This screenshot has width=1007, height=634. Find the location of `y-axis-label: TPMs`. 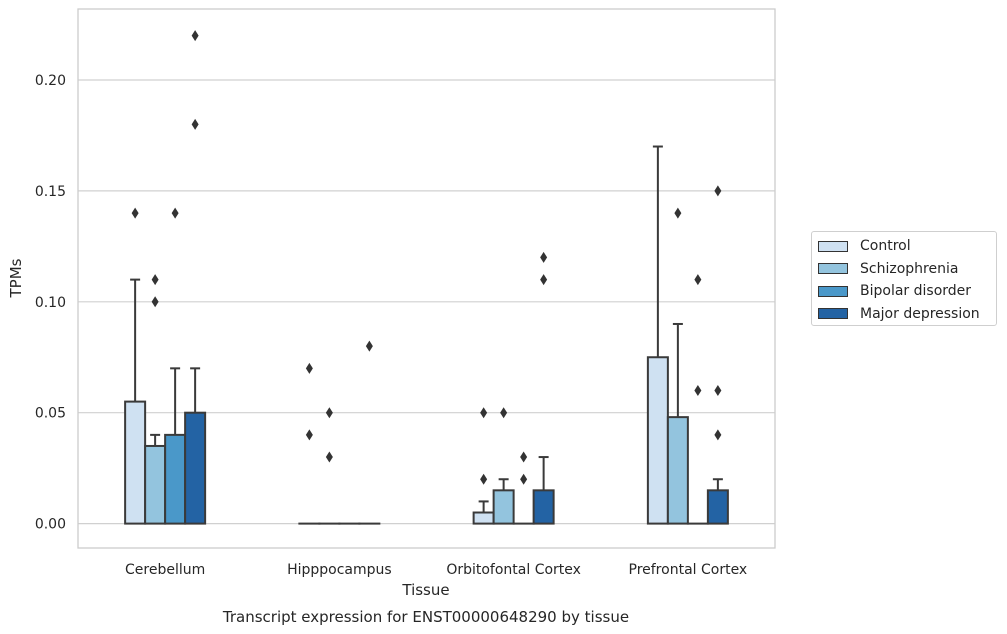

y-axis-label: TPMs is located at coordinates (16, 278).